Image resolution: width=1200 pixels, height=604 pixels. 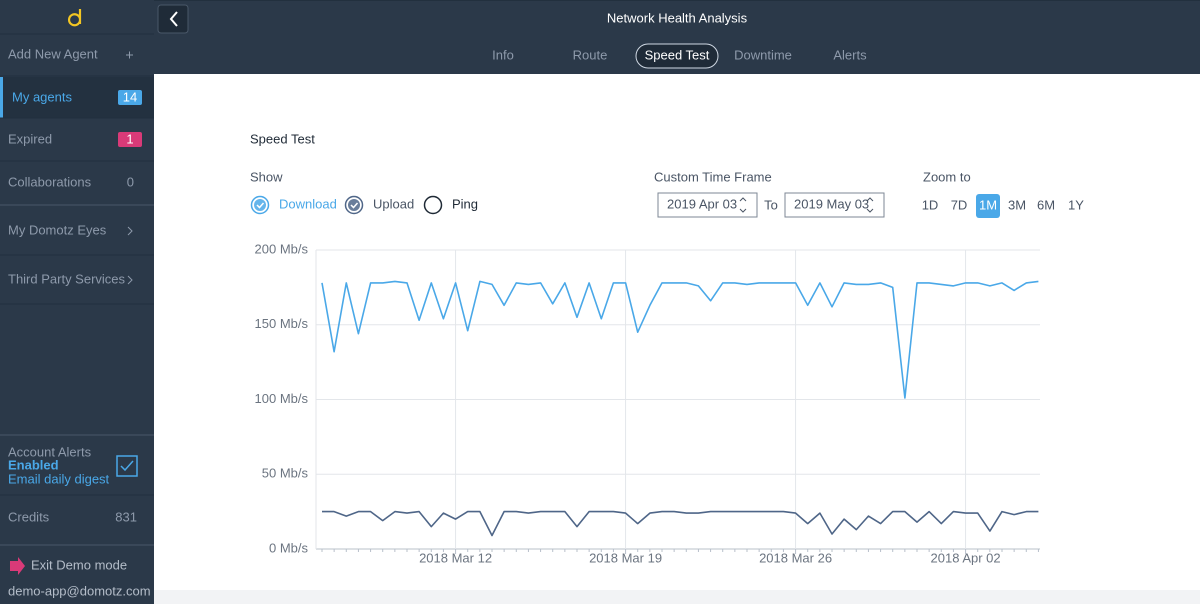 I want to click on alerts-title: Account Alerts, so click(x=50, y=451).